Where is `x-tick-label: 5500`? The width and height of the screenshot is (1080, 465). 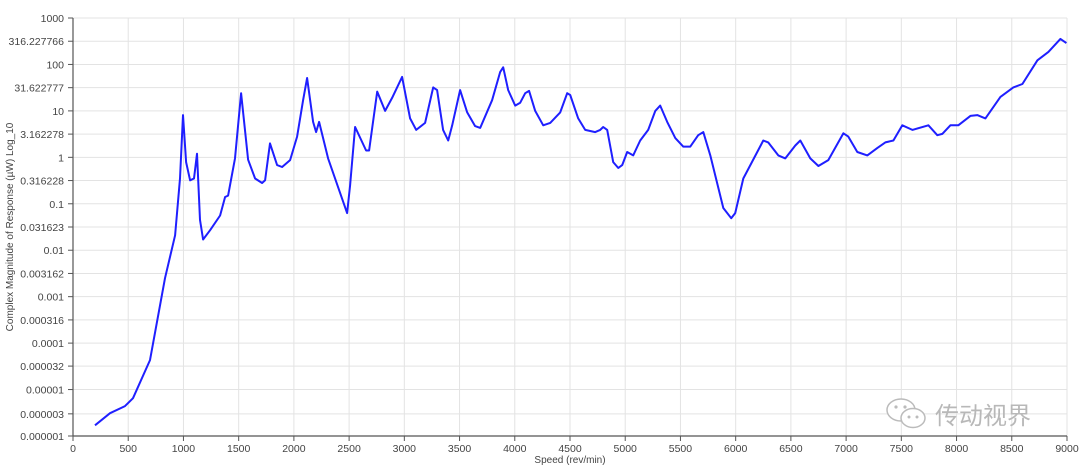 x-tick-label: 5500 is located at coordinates (681, 449).